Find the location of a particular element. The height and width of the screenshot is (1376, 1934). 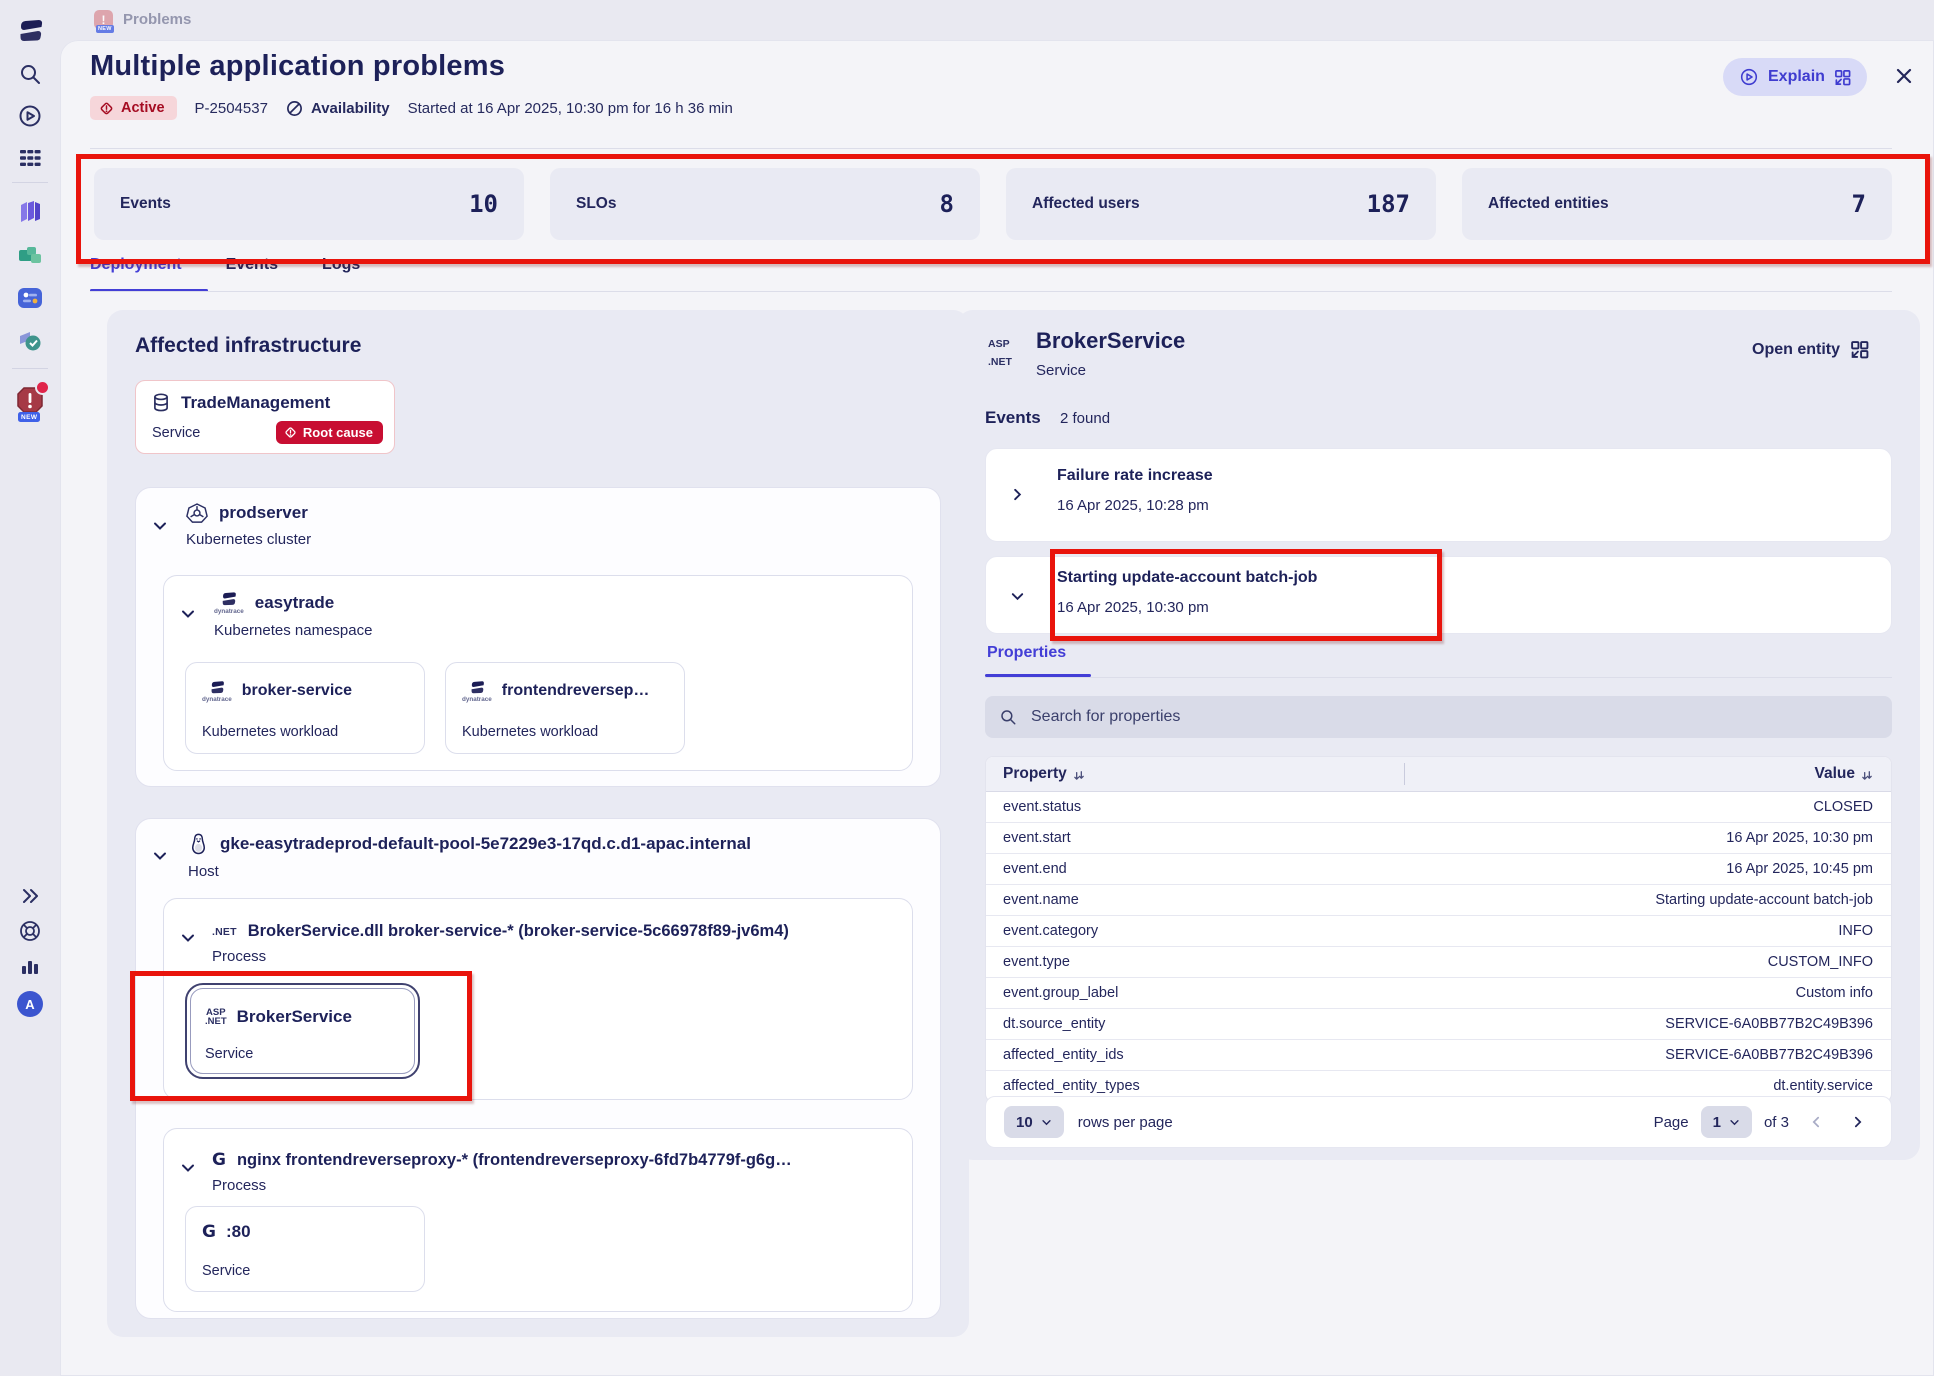

table-pagination: 10 rows per page Page 1 of 3 is located at coordinates (1438, 1122).